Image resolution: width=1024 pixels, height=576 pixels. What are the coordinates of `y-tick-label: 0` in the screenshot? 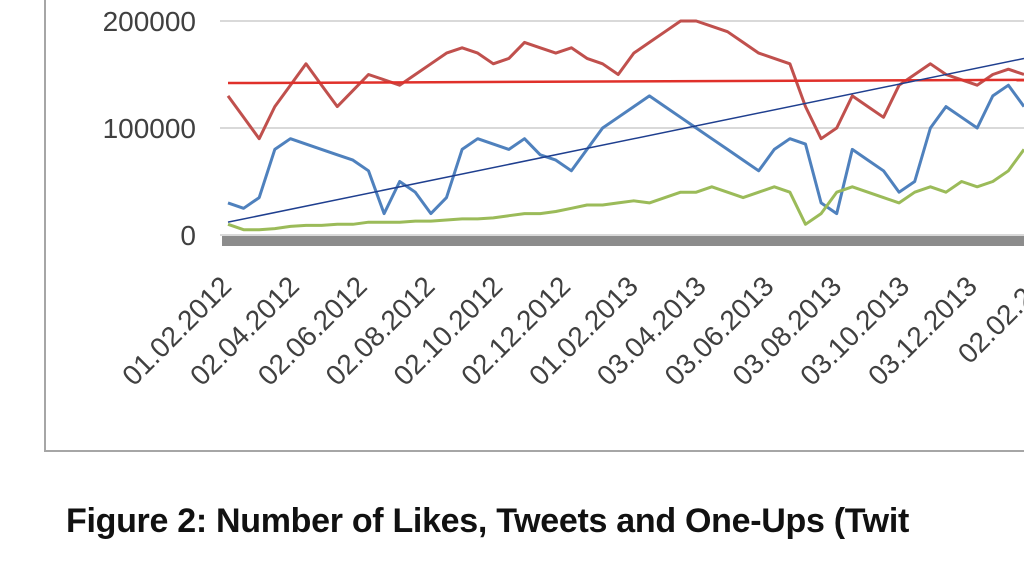 It's located at (188, 235).